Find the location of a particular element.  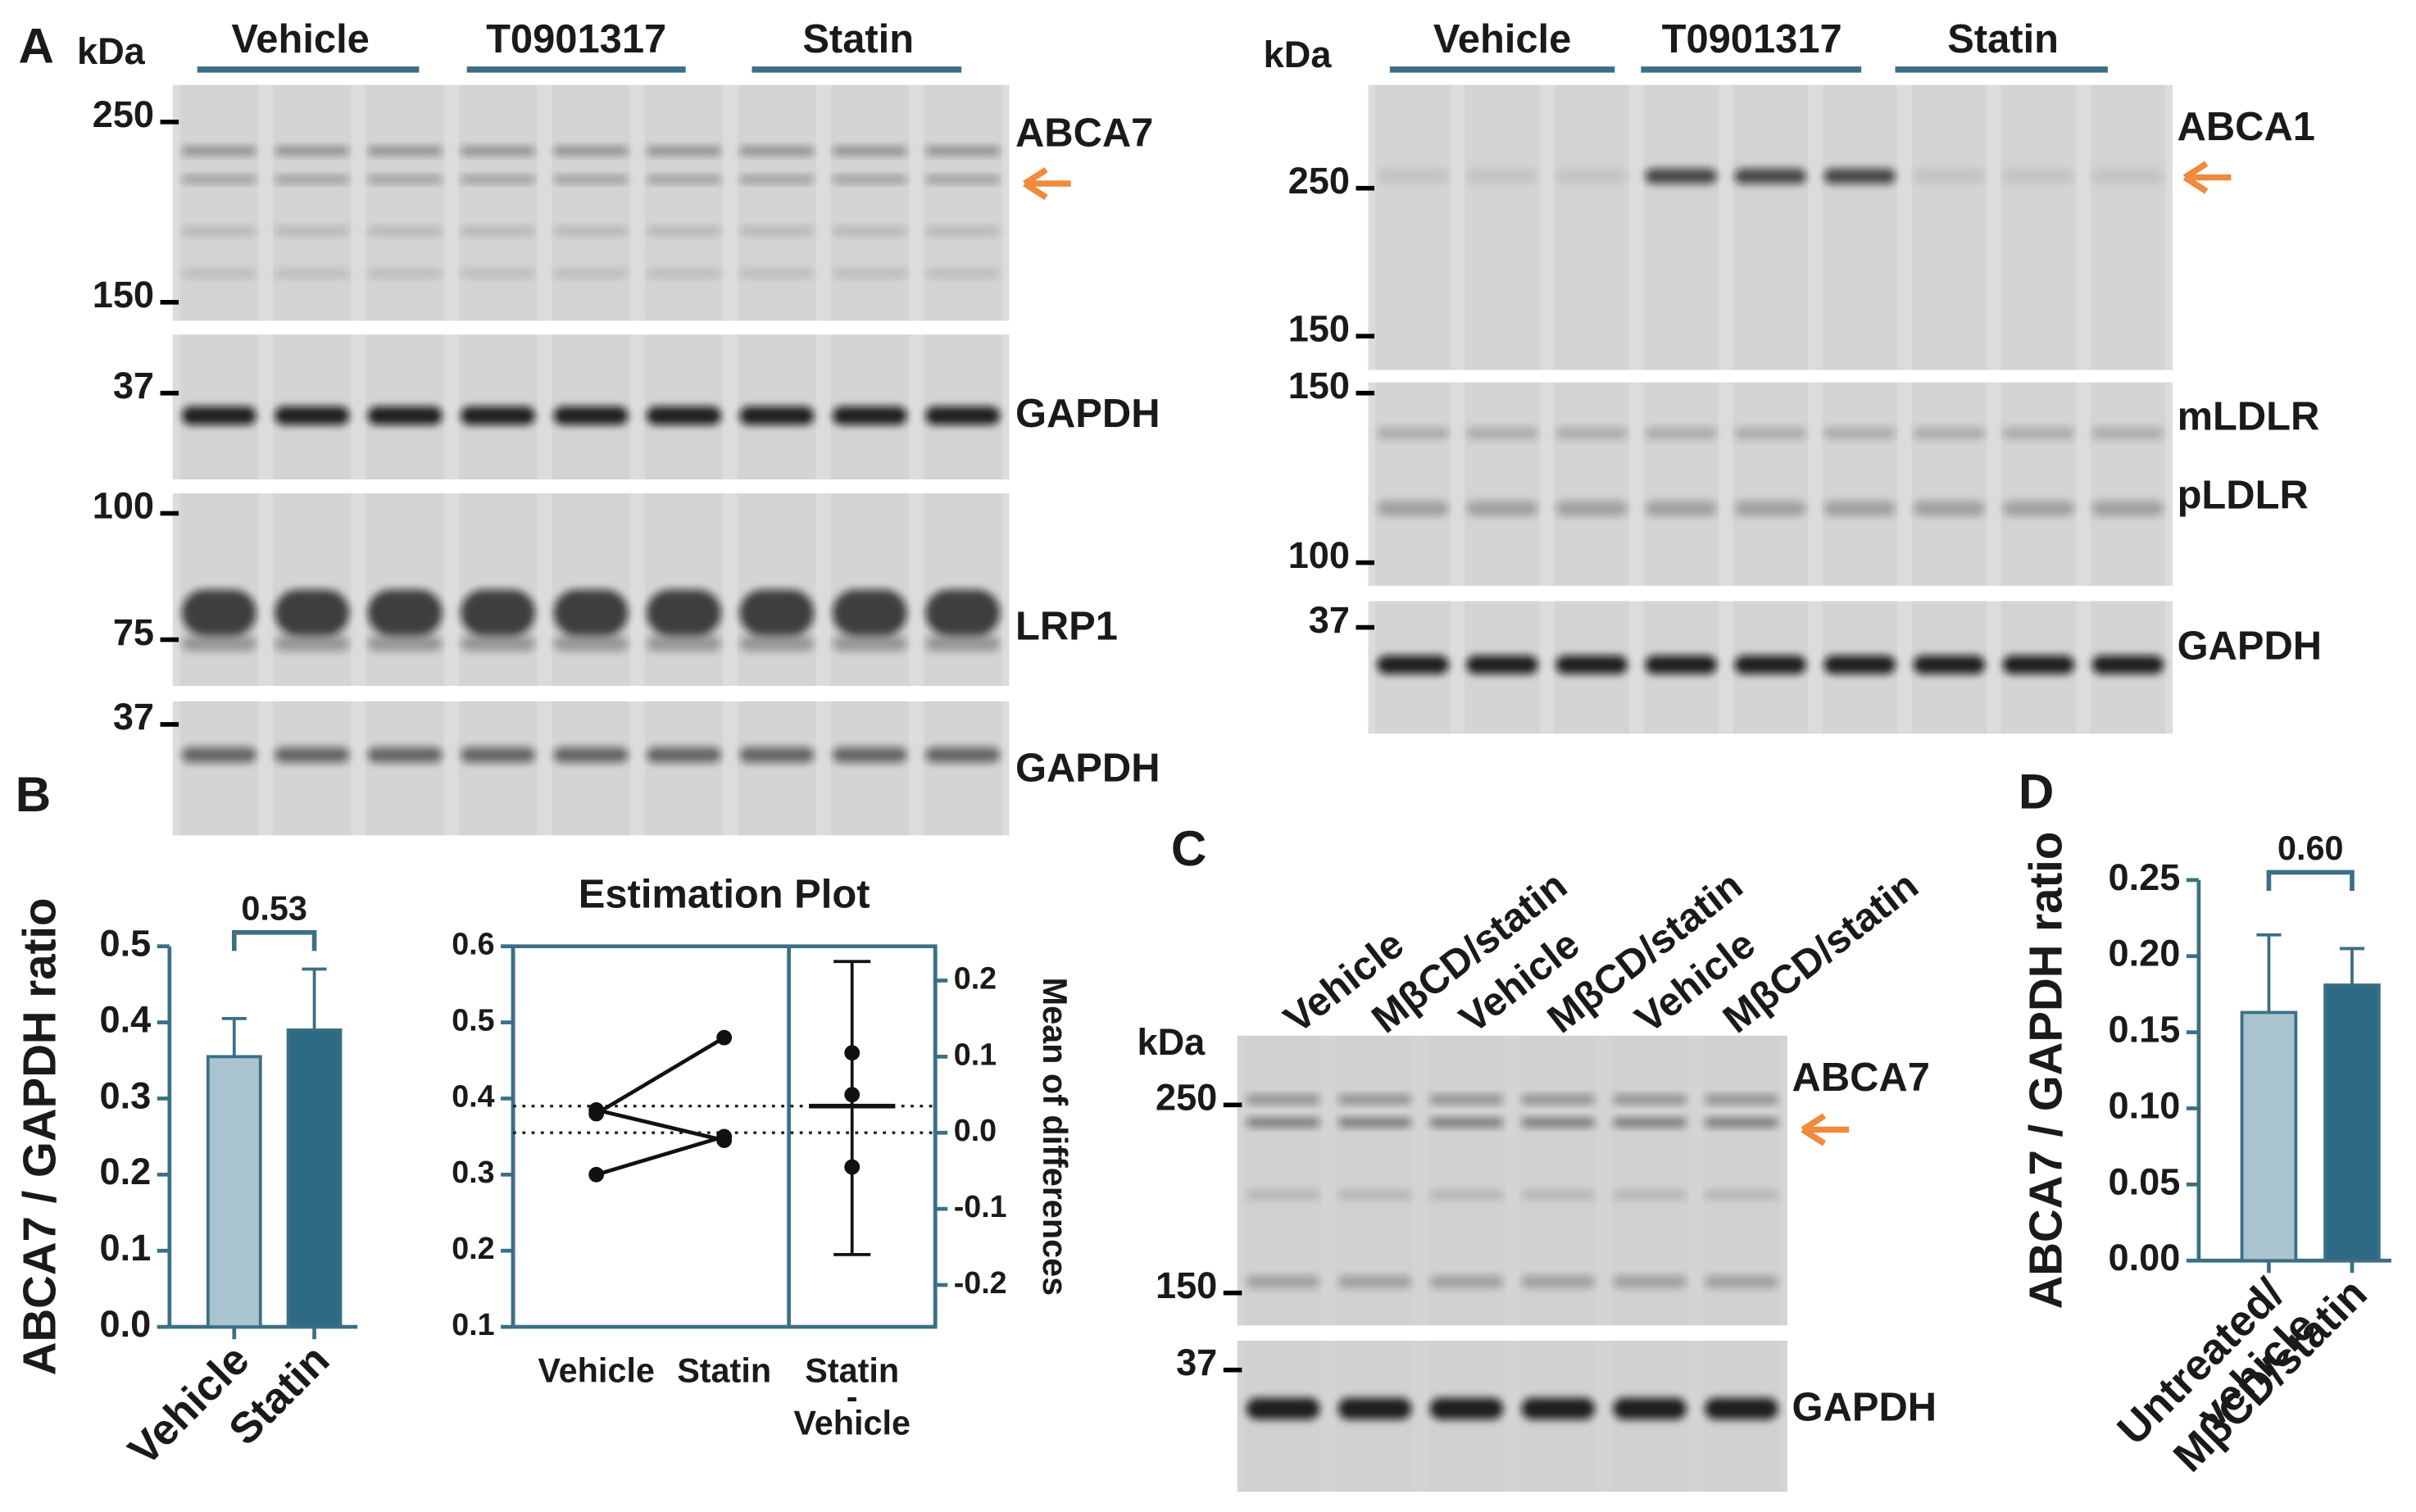

y-tick-label: 0.4 is located at coordinates (126, 1019).